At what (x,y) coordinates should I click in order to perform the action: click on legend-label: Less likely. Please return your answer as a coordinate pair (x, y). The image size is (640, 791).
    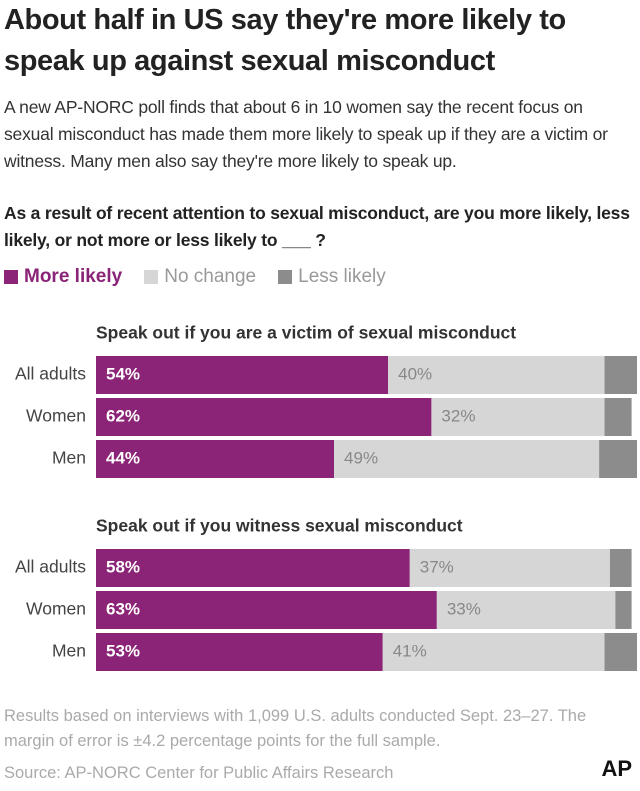
    Looking at the image, I should click on (342, 276).